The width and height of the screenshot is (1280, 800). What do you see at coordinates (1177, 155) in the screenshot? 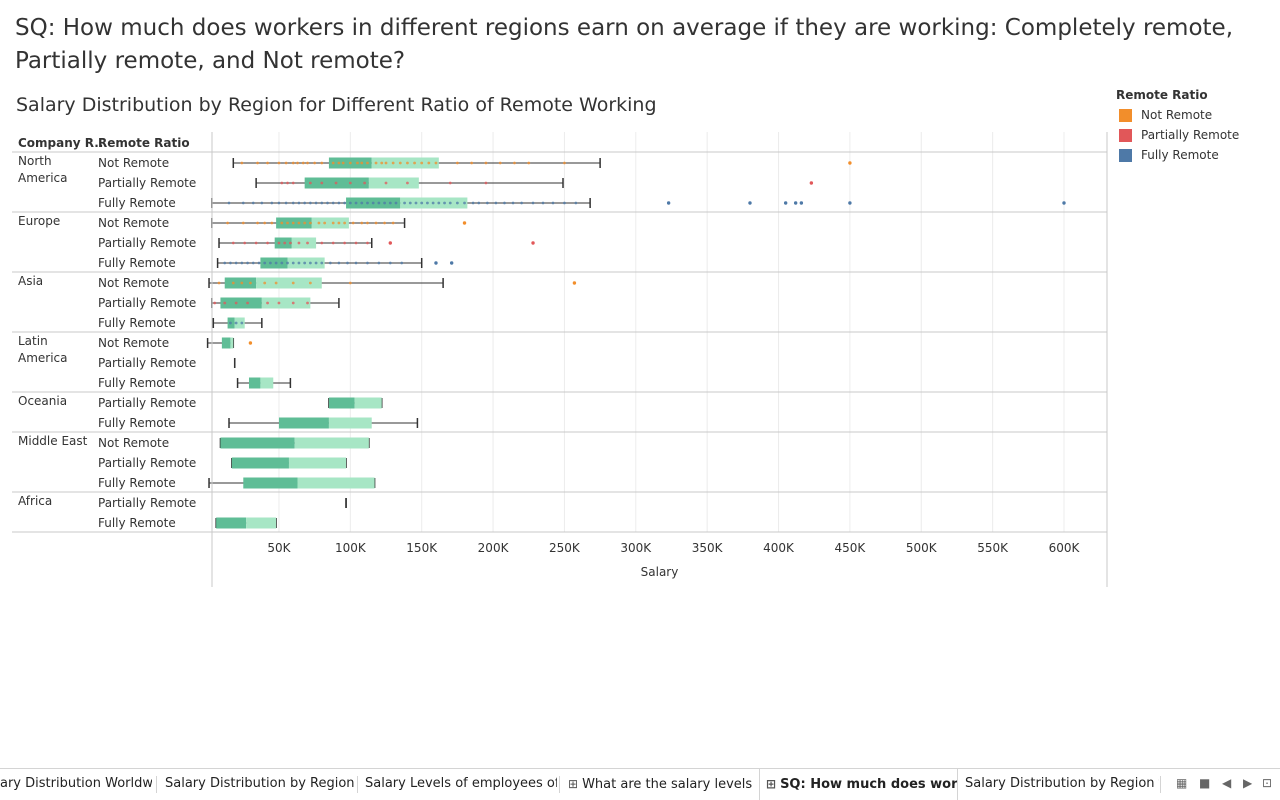
I see `legend-item-fully-remote: Fully Remote` at bounding box center [1177, 155].